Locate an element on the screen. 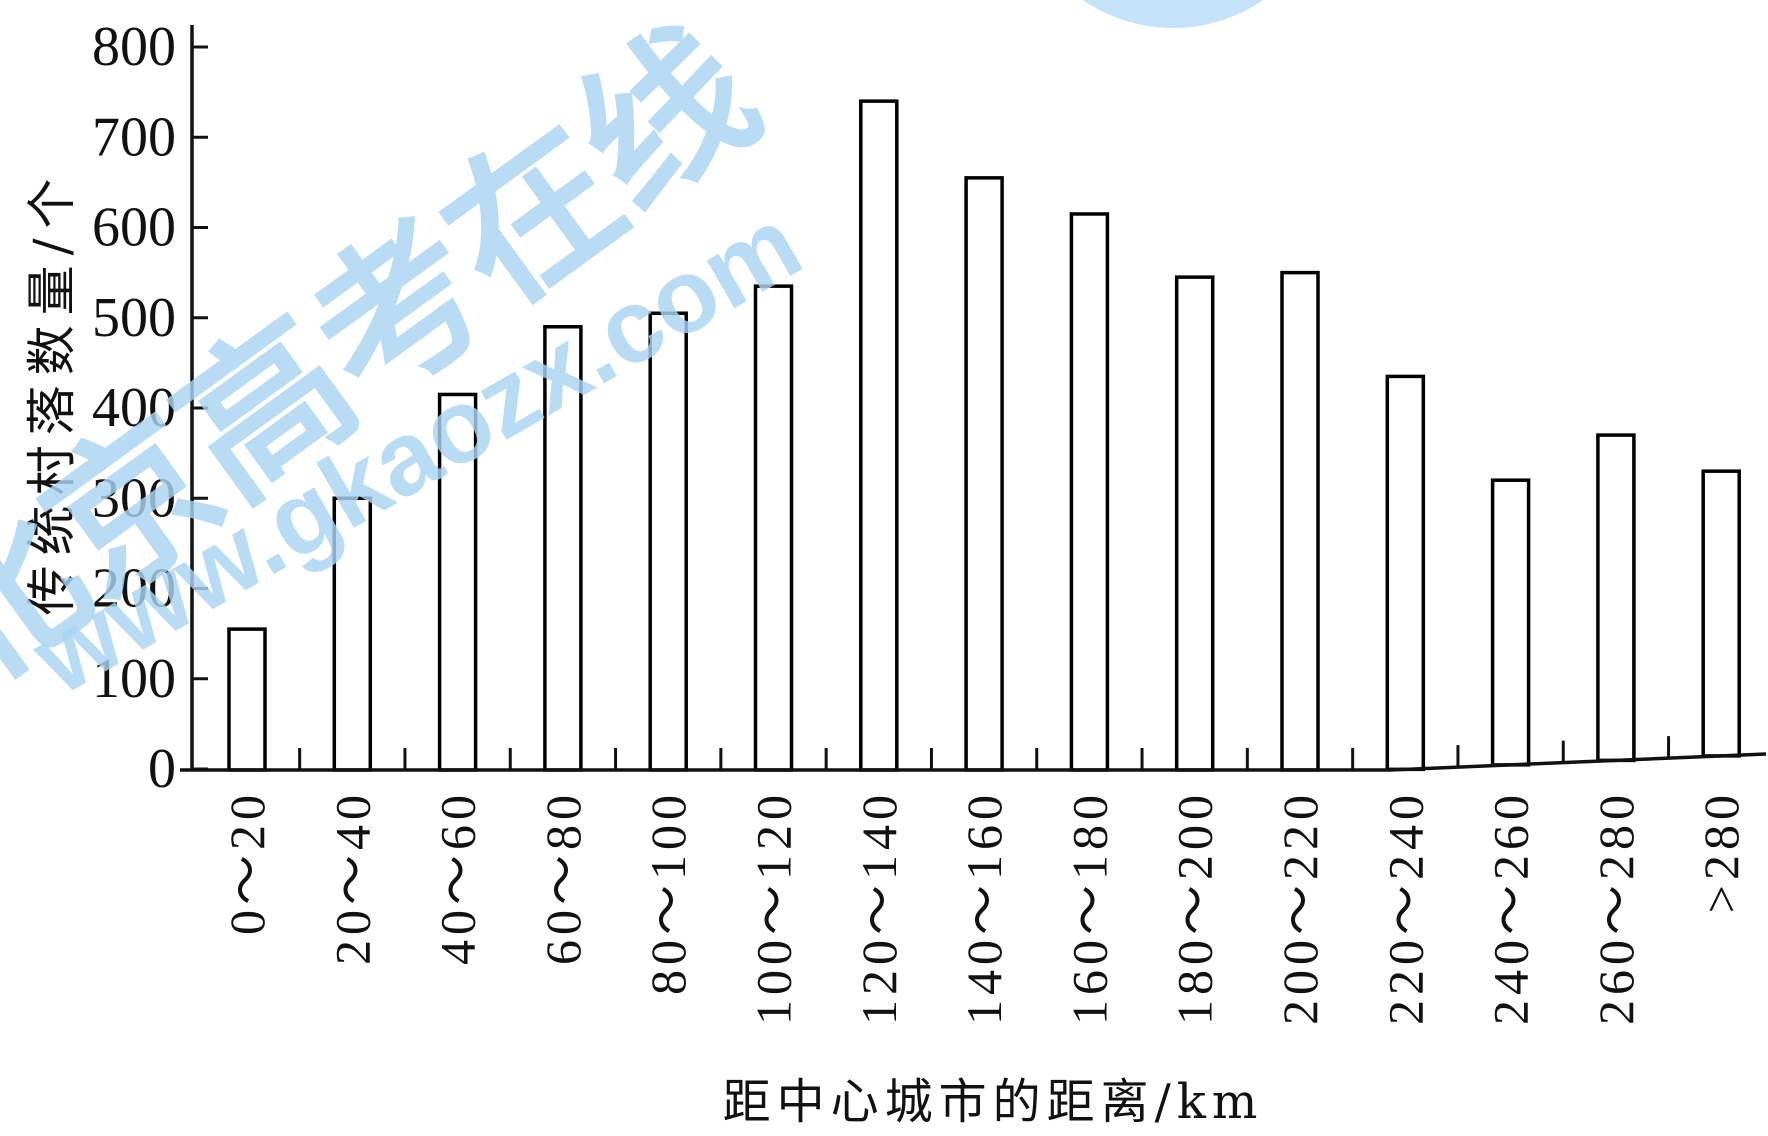  y-tick-label: 700 is located at coordinates (134, 137).